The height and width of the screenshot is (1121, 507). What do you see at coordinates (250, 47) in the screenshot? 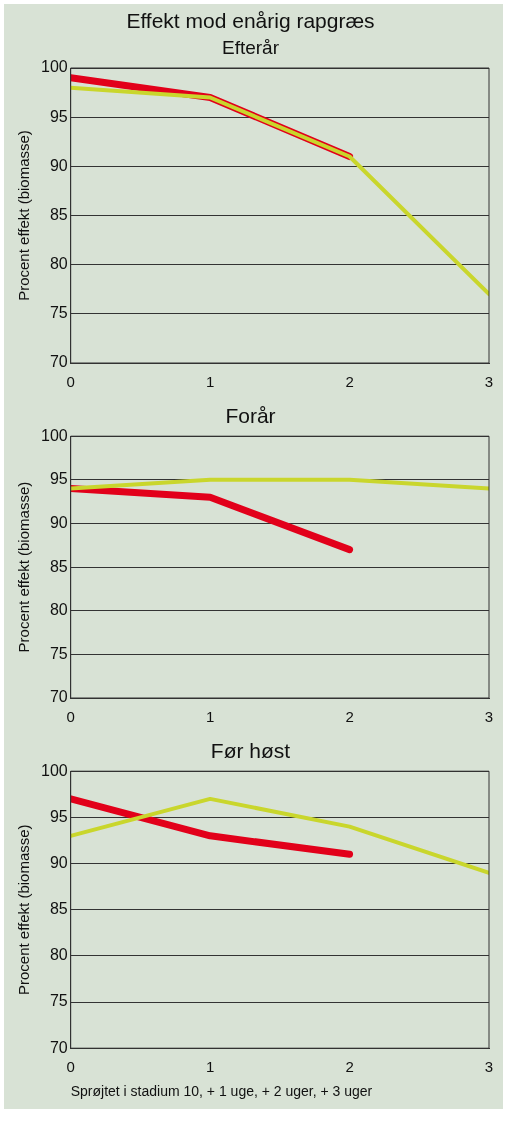
I see `chart-subtitle: Efterår` at bounding box center [250, 47].